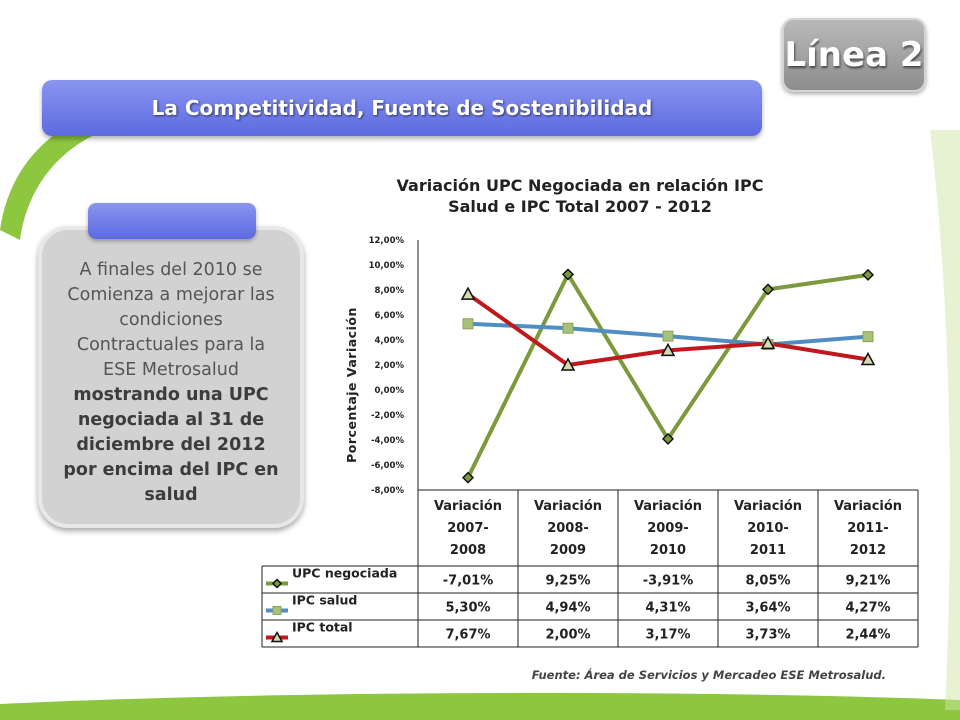 This screenshot has height=720, width=960. What do you see at coordinates (387, 416) in the screenshot?
I see `y-tick-label: -2,00%` at bounding box center [387, 416].